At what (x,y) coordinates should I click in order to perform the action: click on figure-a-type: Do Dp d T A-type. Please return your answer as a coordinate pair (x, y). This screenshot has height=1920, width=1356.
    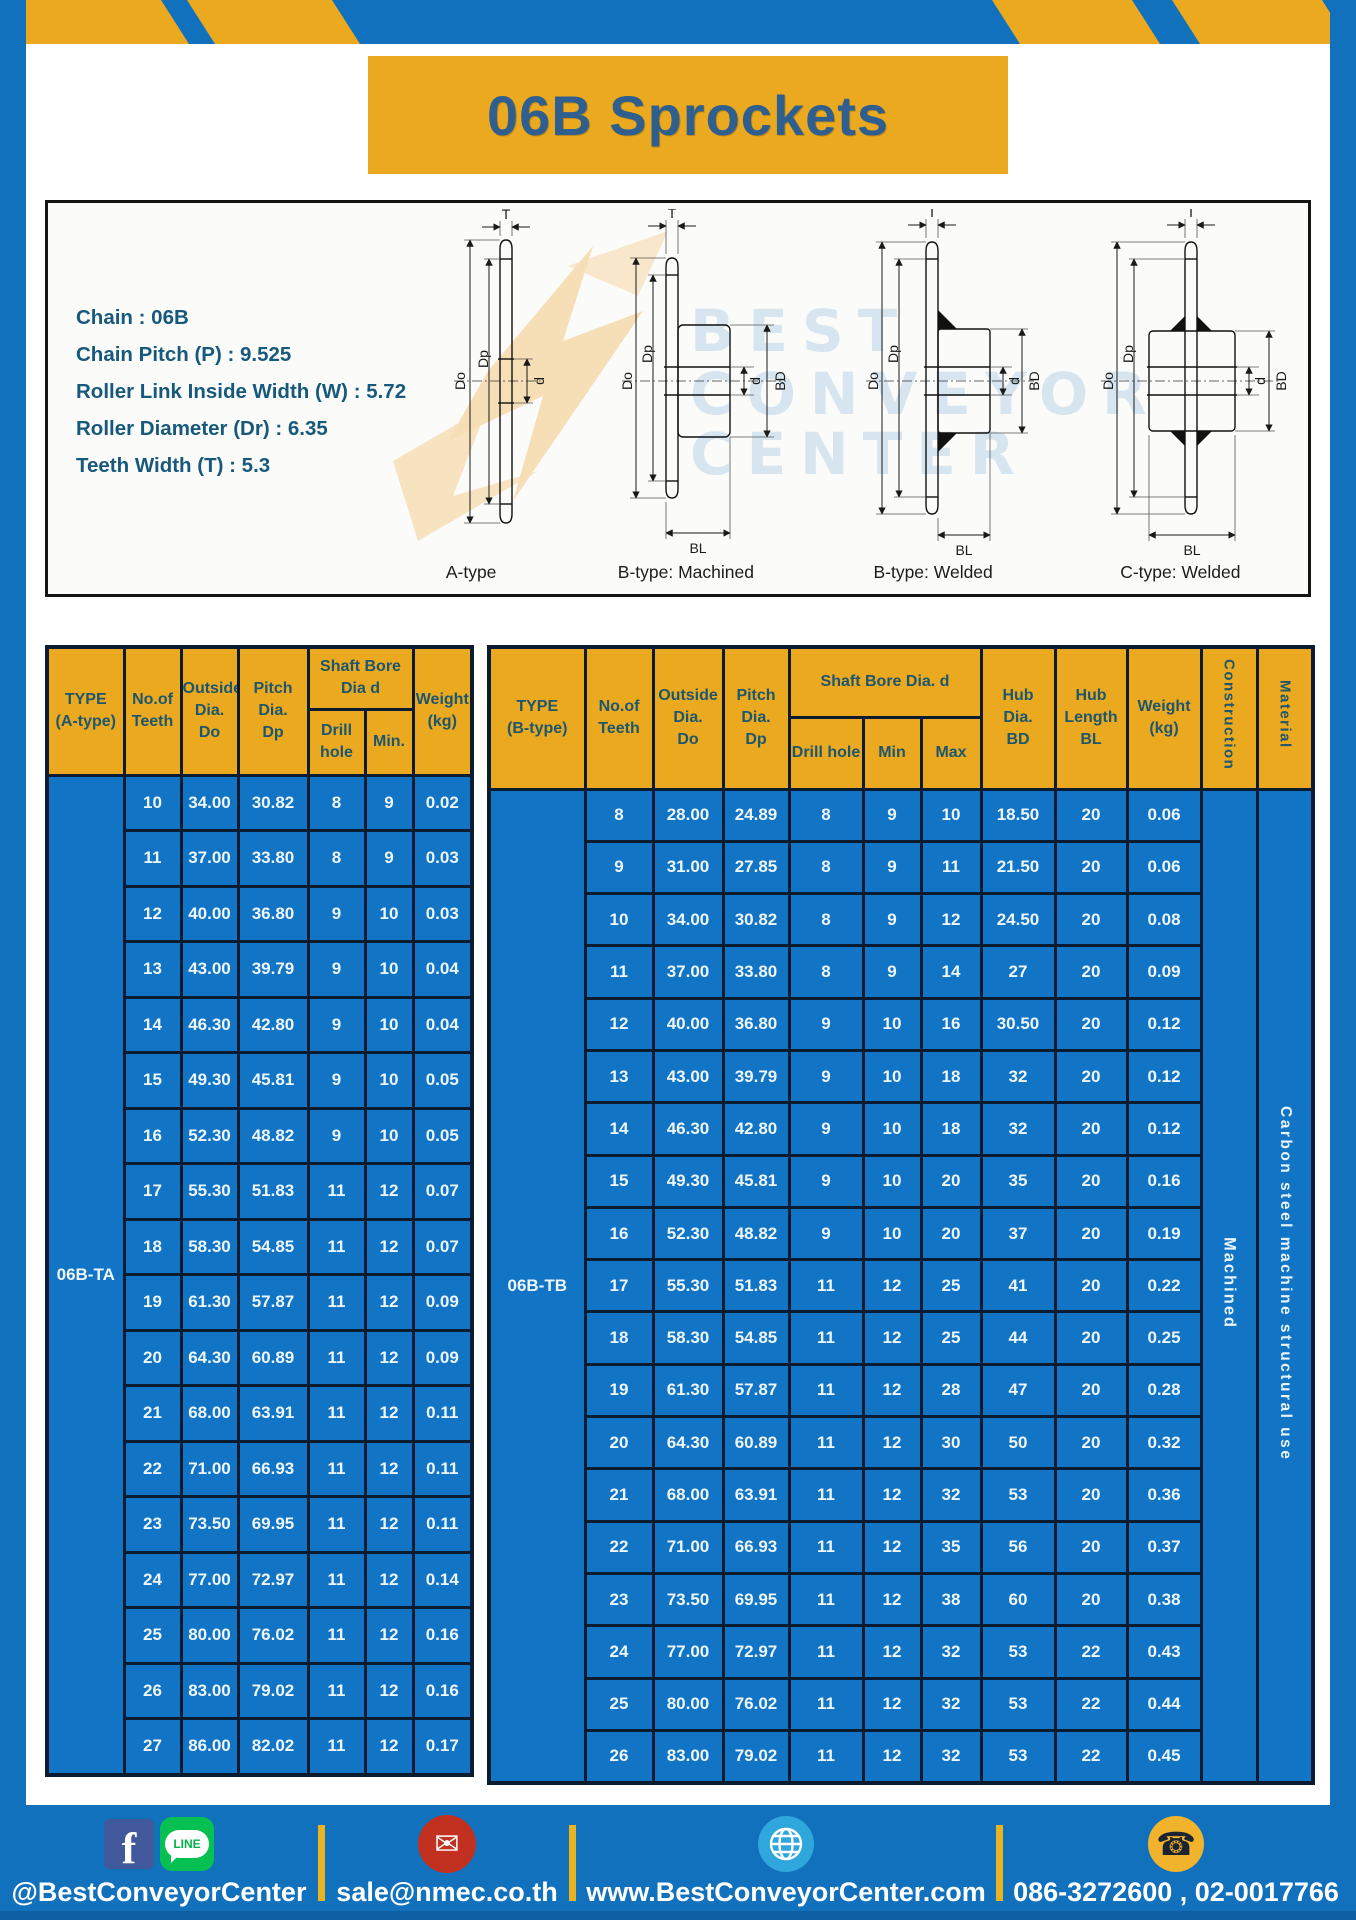
    Looking at the image, I should click on (471, 394).